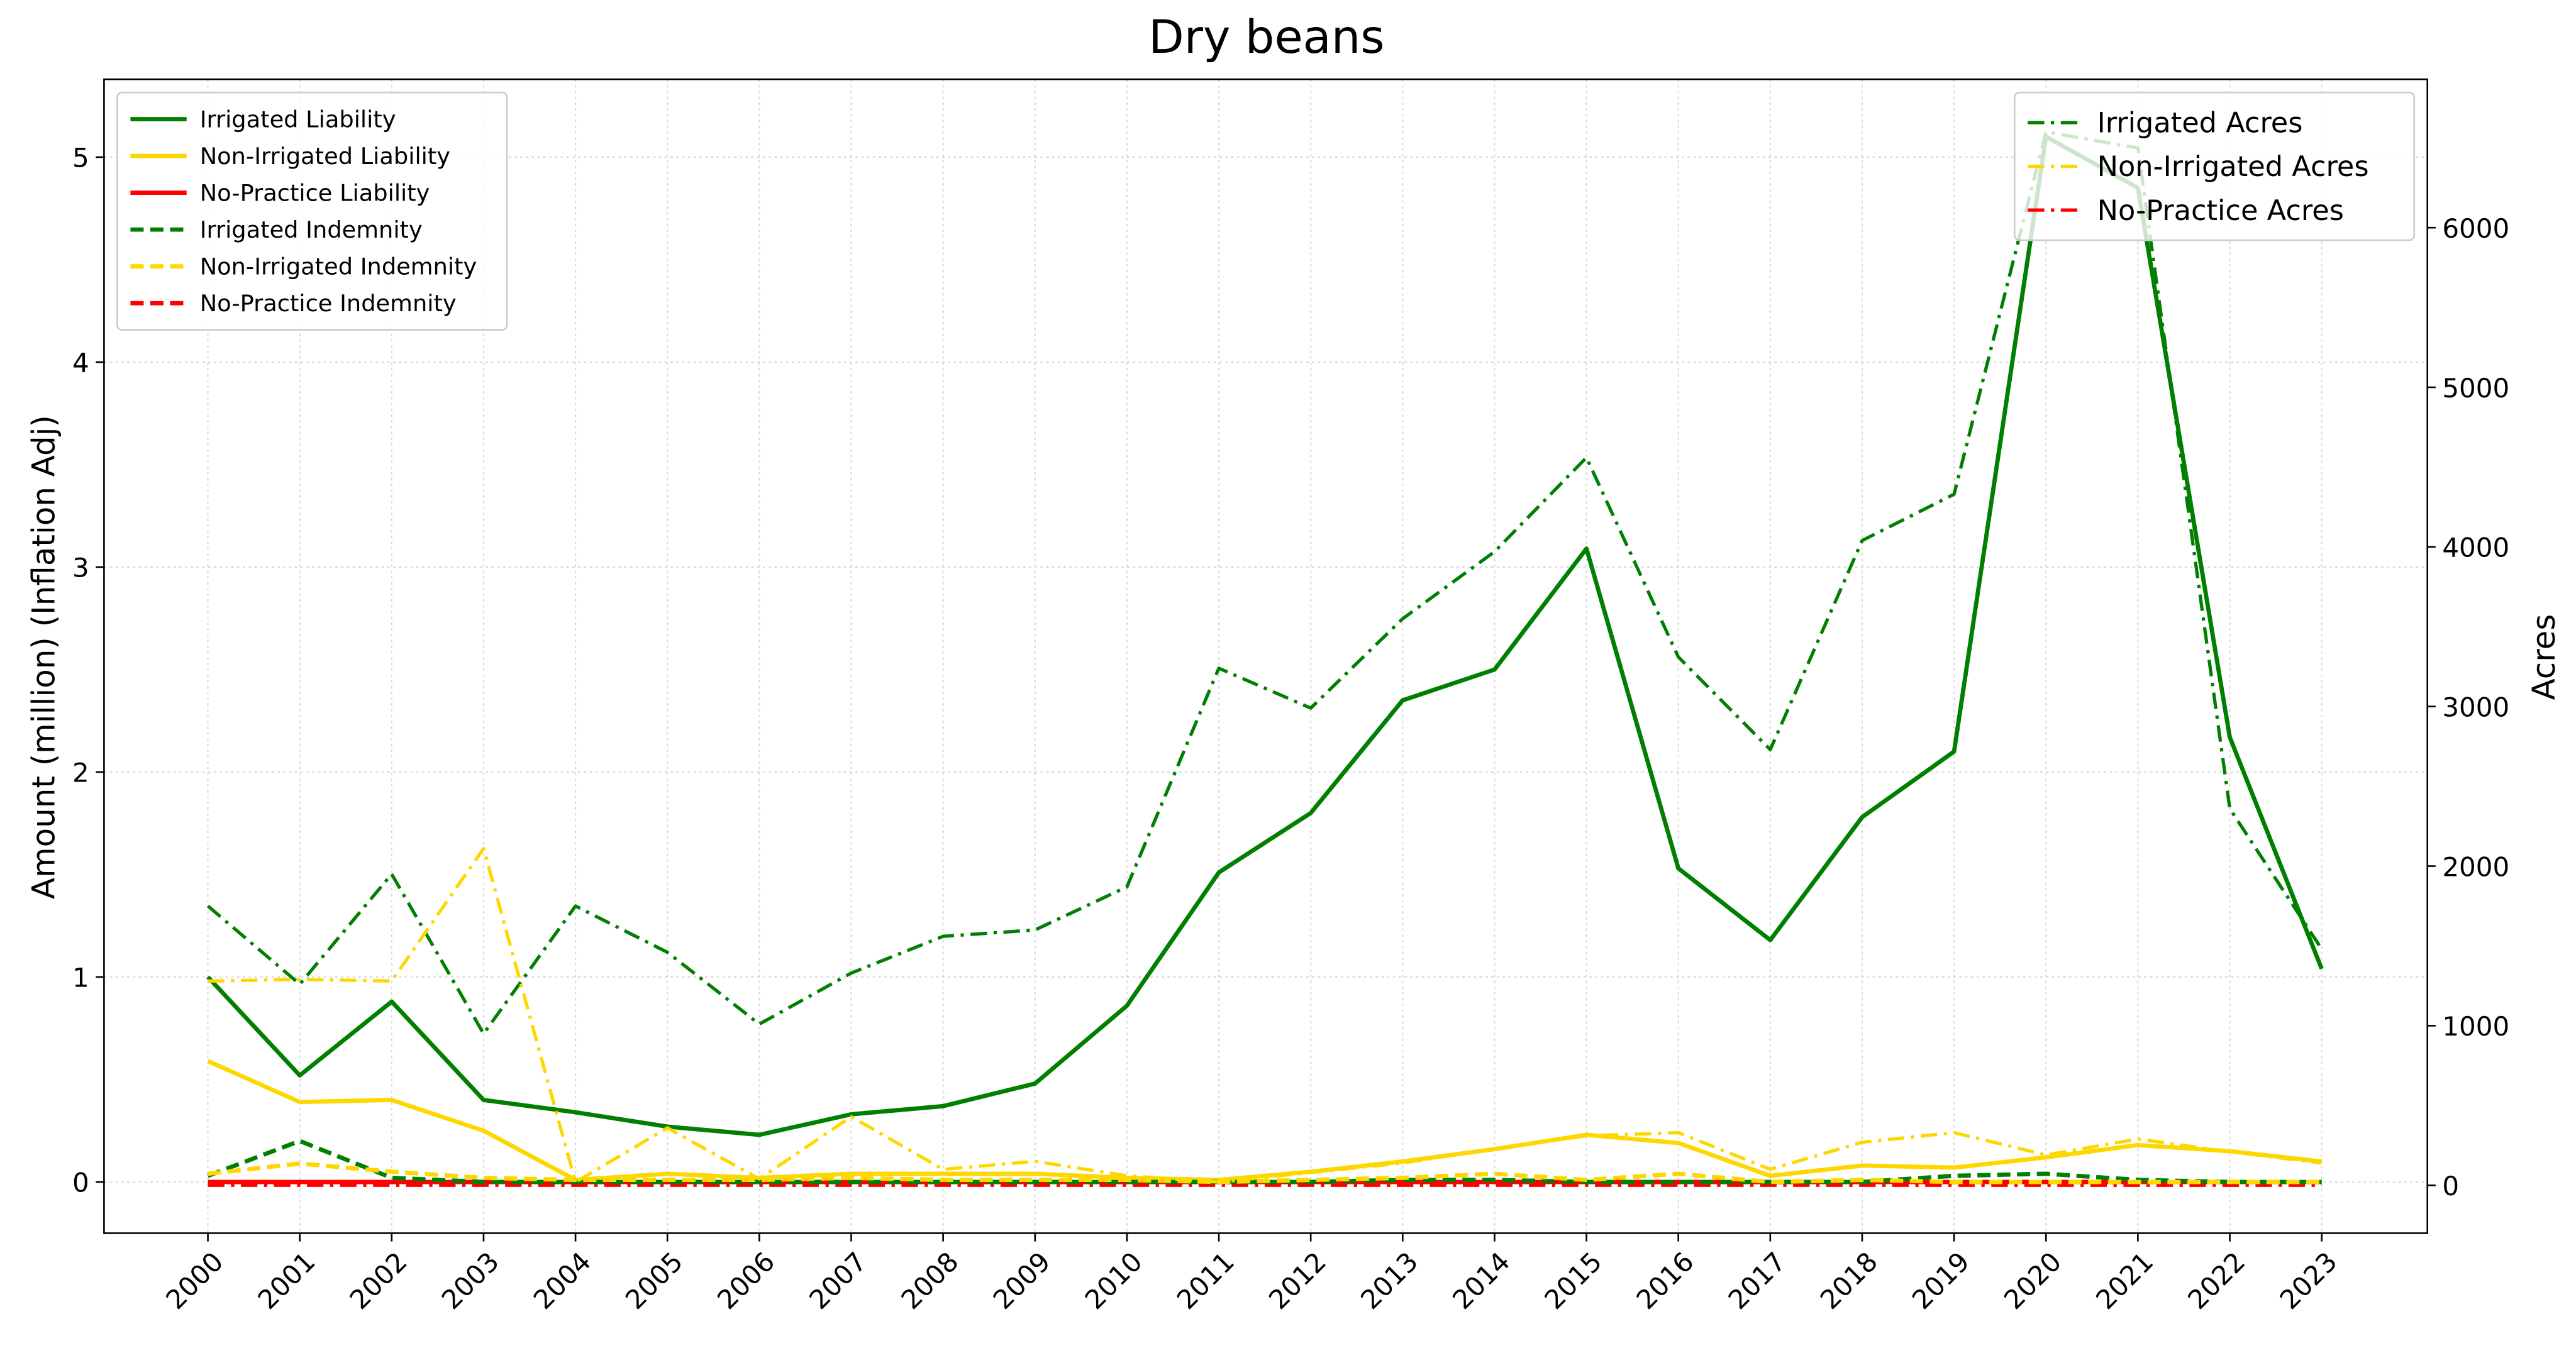 This screenshot has height=1348, width=2576. What do you see at coordinates (562, 1280) in the screenshot?
I see `x-tick-label: 2004` at bounding box center [562, 1280].